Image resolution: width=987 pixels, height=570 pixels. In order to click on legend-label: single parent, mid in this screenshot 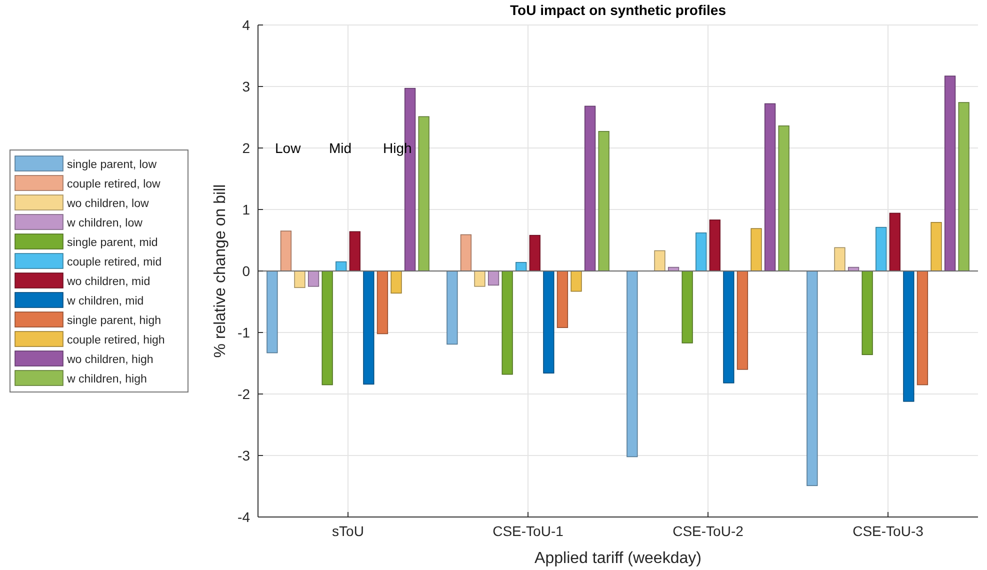, I will do `click(112, 243)`.